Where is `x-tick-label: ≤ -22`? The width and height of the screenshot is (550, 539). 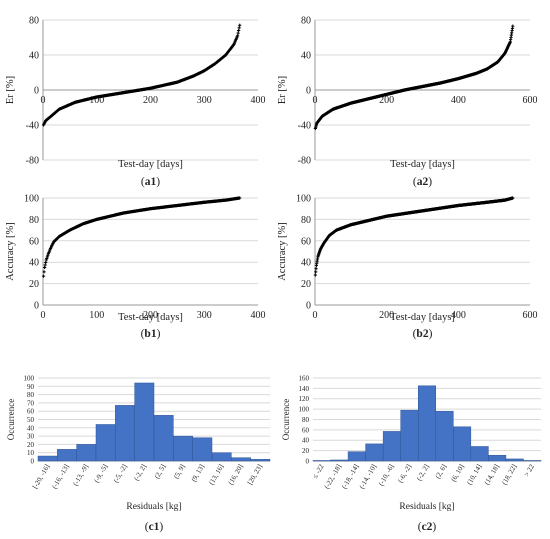 x-tick-label: ≤ -22 is located at coordinates (318, 471).